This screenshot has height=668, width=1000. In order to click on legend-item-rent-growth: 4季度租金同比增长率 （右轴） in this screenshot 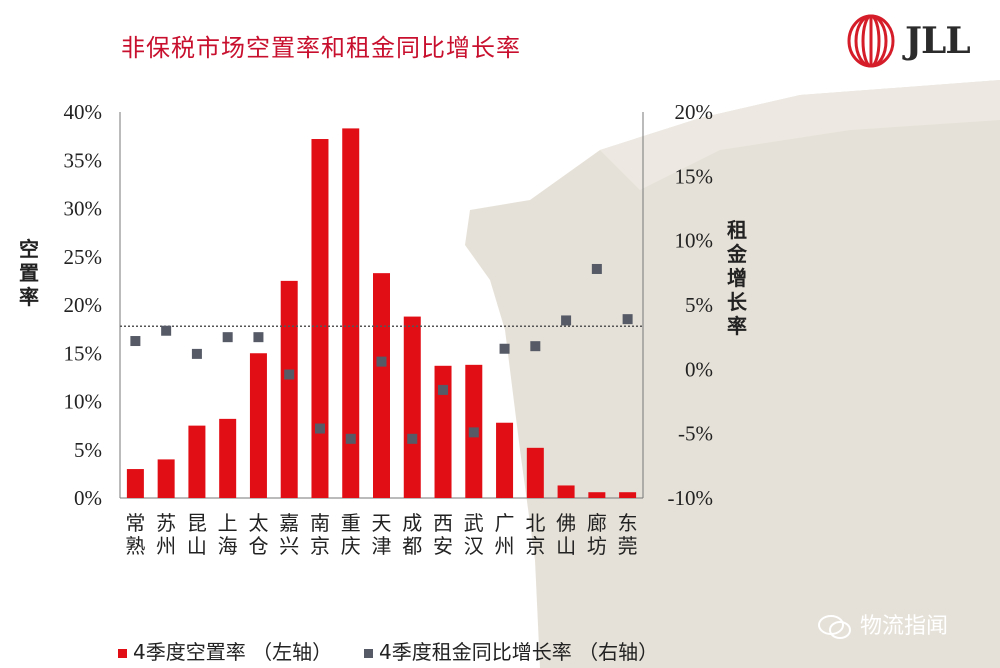, I will do `click(511, 650)`.